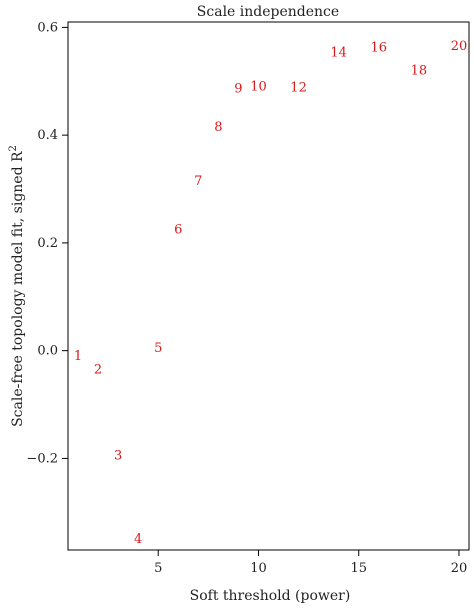 The width and height of the screenshot is (474, 609). What do you see at coordinates (198, 181) in the screenshot?
I see `point-label: 7` at bounding box center [198, 181].